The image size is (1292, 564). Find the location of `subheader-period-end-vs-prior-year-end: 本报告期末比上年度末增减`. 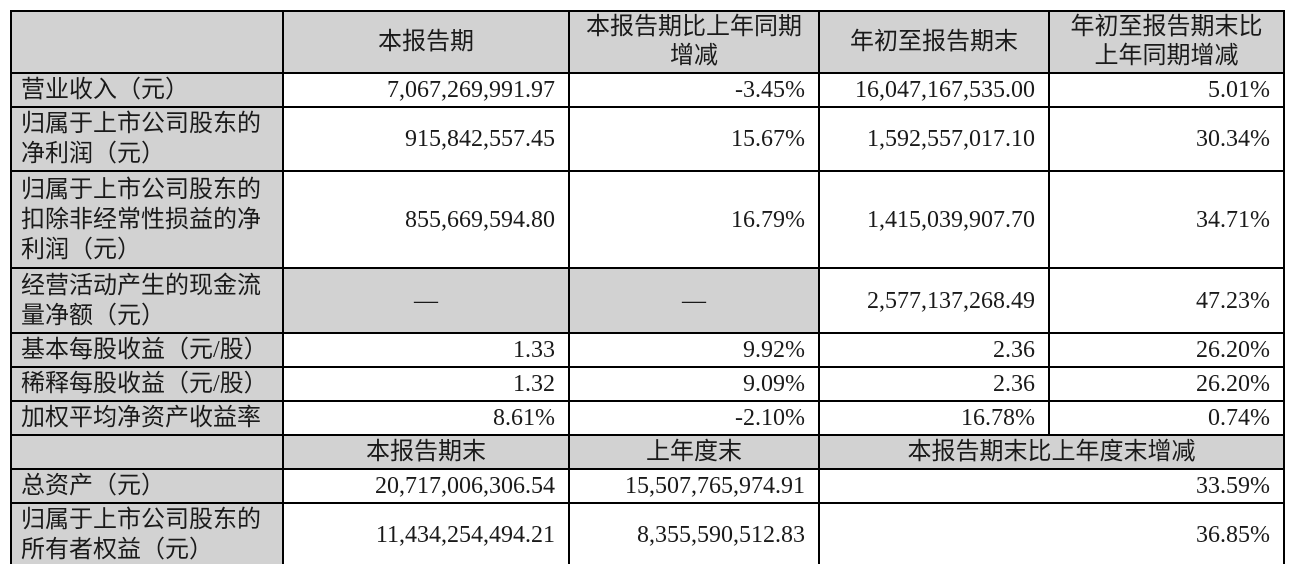

subheader-period-end-vs-prior-year-end: 本报告期末比上年度末增减 is located at coordinates (1051, 452).